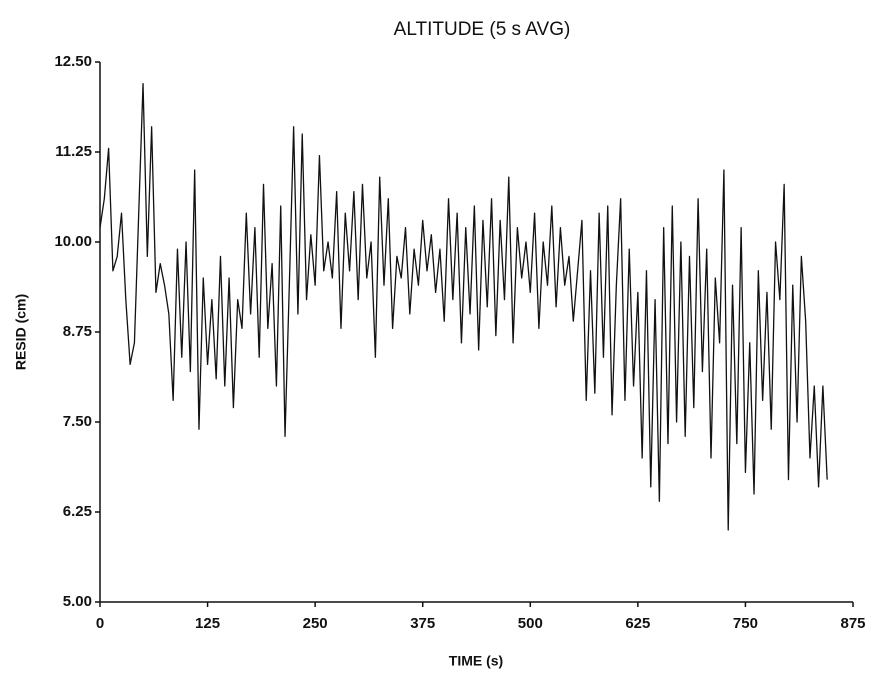 The height and width of the screenshot is (678, 879). Describe the element at coordinates (482, 29) in the screenshot. I see `chart-title: ALTITUDE (5 s AVG)` at that location.